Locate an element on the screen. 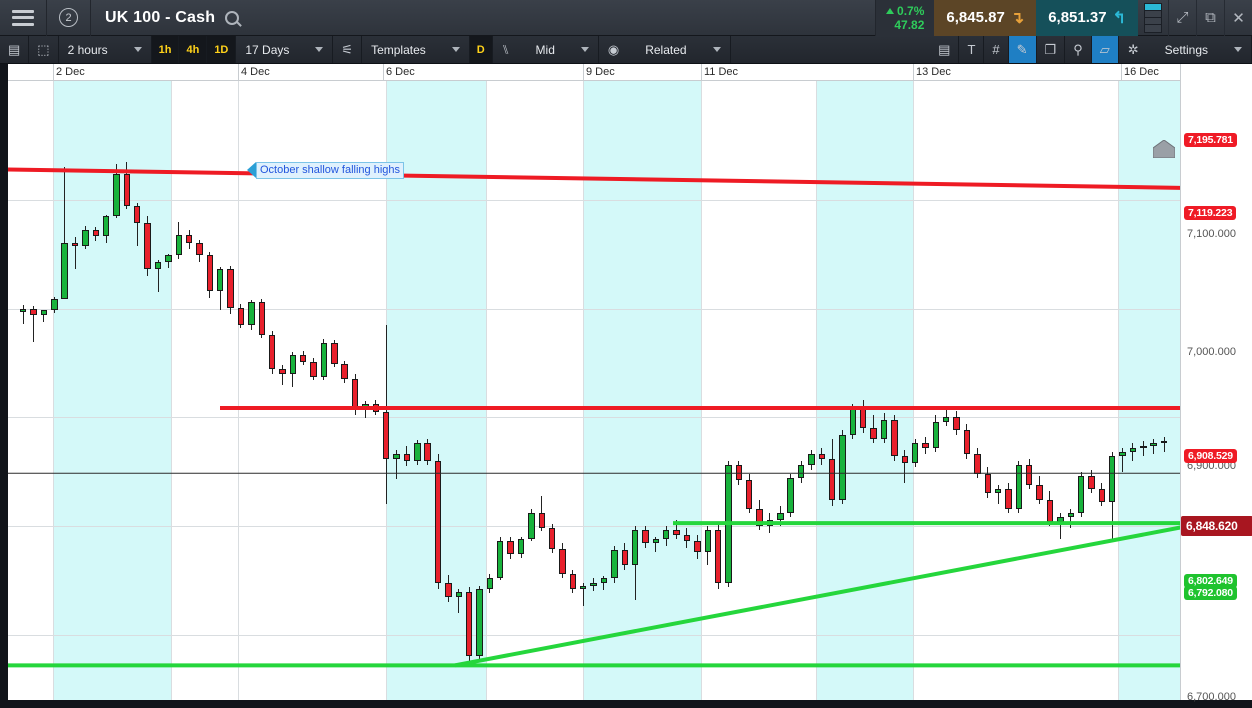 This screenshot has height=708, width=1252. candlestick-icon: ⑊ is located at coordinates (505, 49).